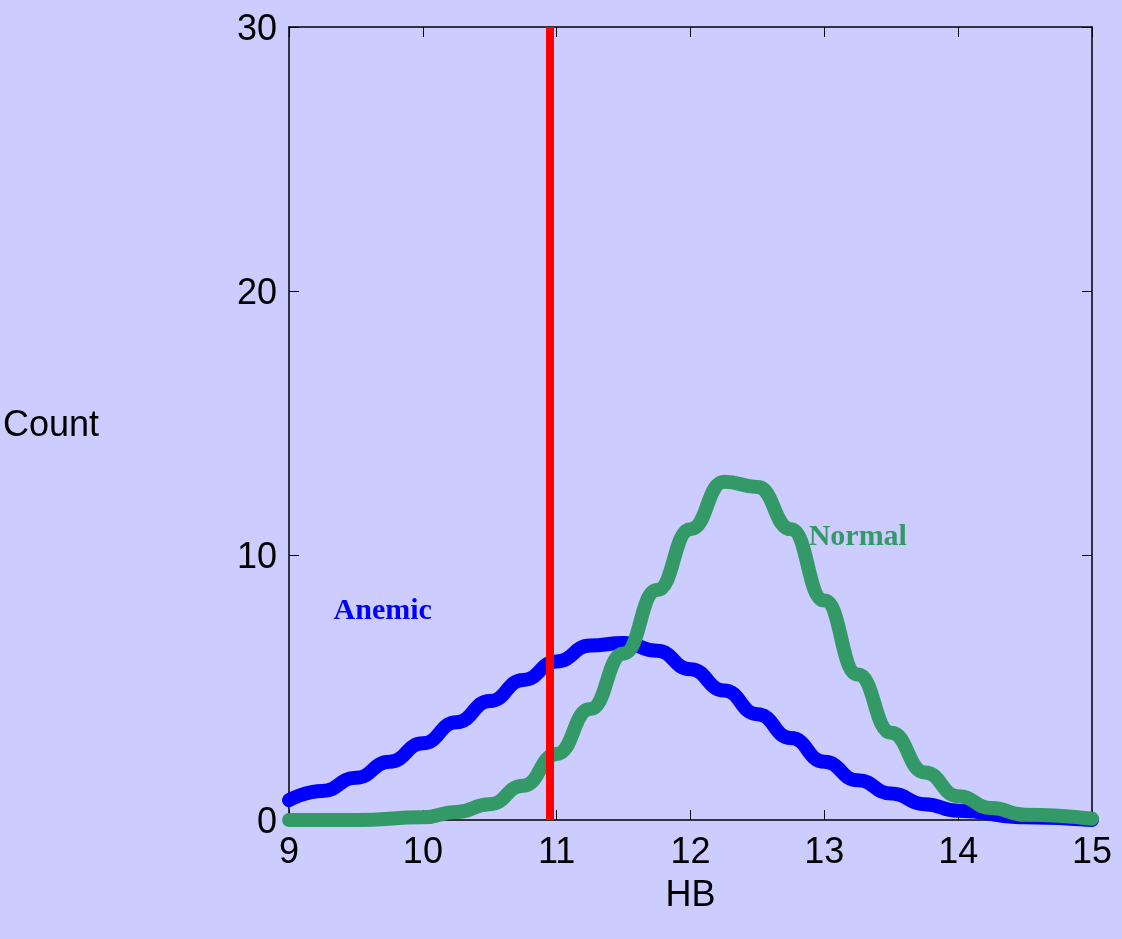 The height and width of the screenshot is (939, 1122). Describe the element at coordinates (257, 556) in the screenshot. I see `y-tick-label: 10` at that location.